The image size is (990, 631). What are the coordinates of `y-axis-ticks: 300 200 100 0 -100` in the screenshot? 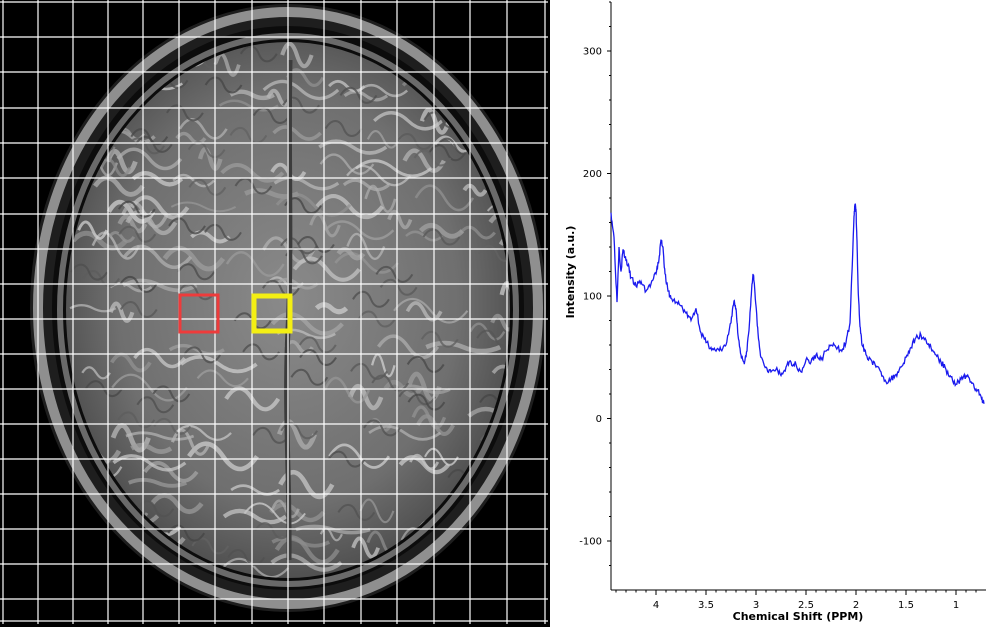 It's located at (595, 283).